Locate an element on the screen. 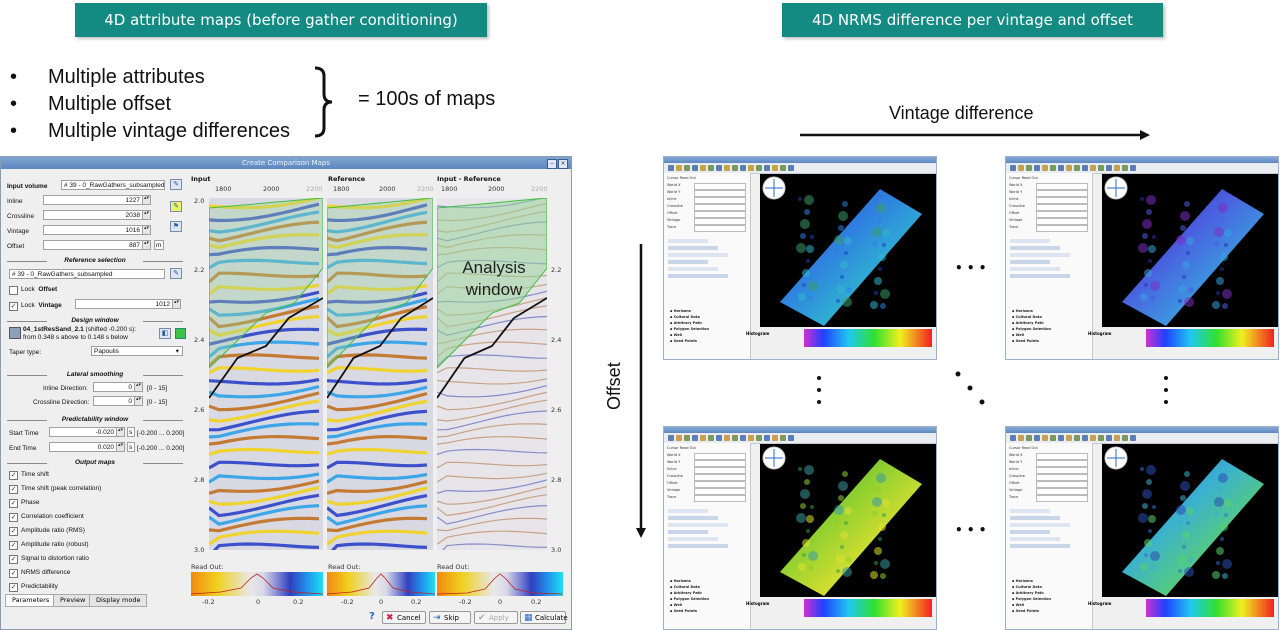 Image resolution: width=1280 pixels, height=630 pixels. lock-offset-checkbox is located at coordinates (13, 290).